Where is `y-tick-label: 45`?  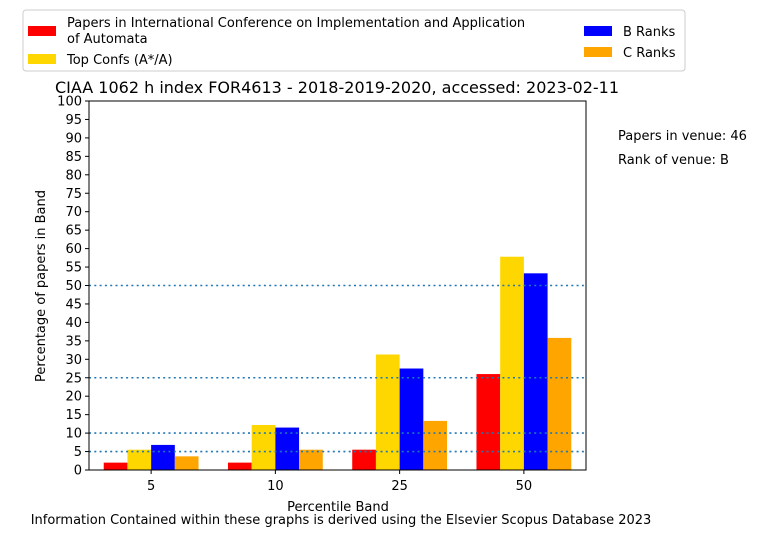 y-tick-label: 45 is located at coordinates (73, 304).